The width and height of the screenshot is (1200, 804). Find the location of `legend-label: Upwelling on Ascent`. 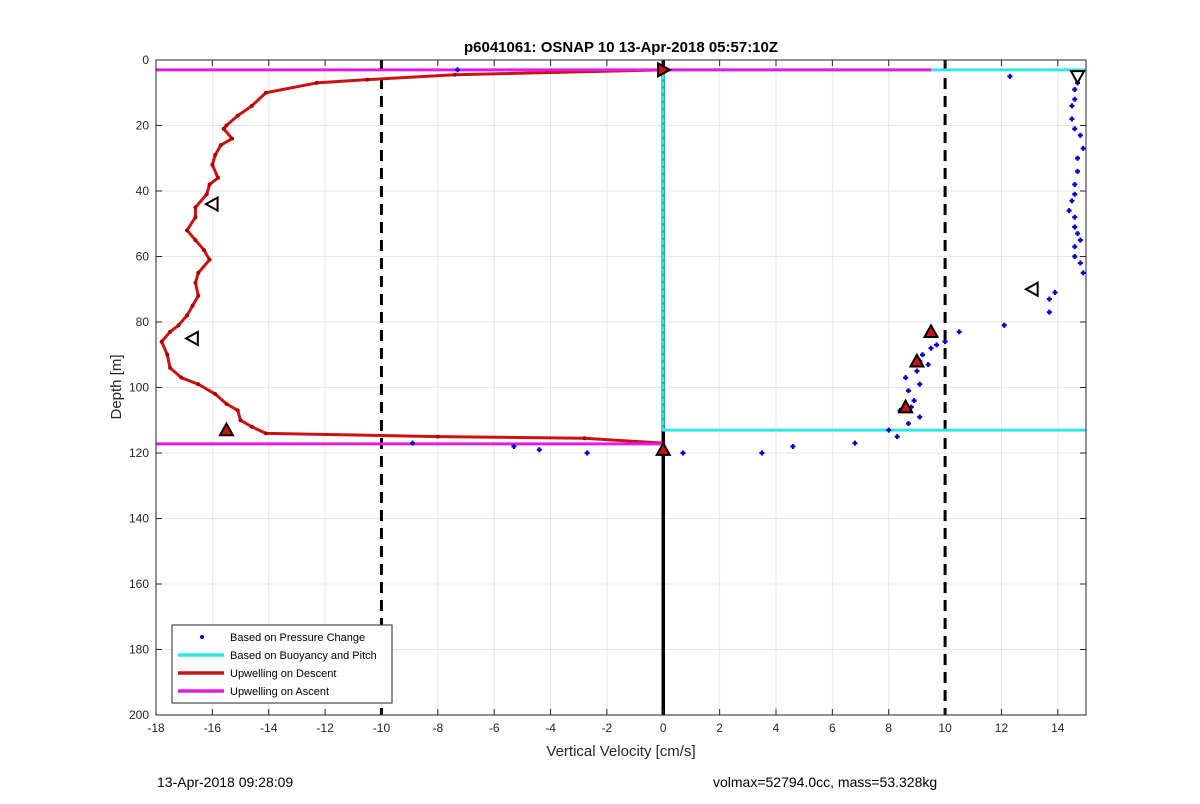

legend-label: Upwelling on Ascent is located at coordinates (279, 692).